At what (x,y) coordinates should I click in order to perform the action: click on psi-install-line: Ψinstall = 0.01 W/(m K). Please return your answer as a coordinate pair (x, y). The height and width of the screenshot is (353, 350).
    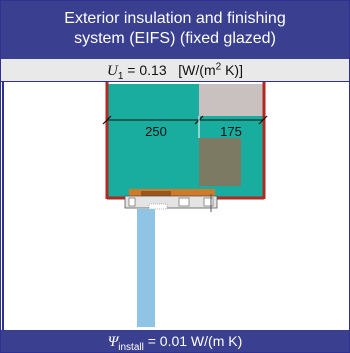
    Looking at the image, I should click on (175, 341).